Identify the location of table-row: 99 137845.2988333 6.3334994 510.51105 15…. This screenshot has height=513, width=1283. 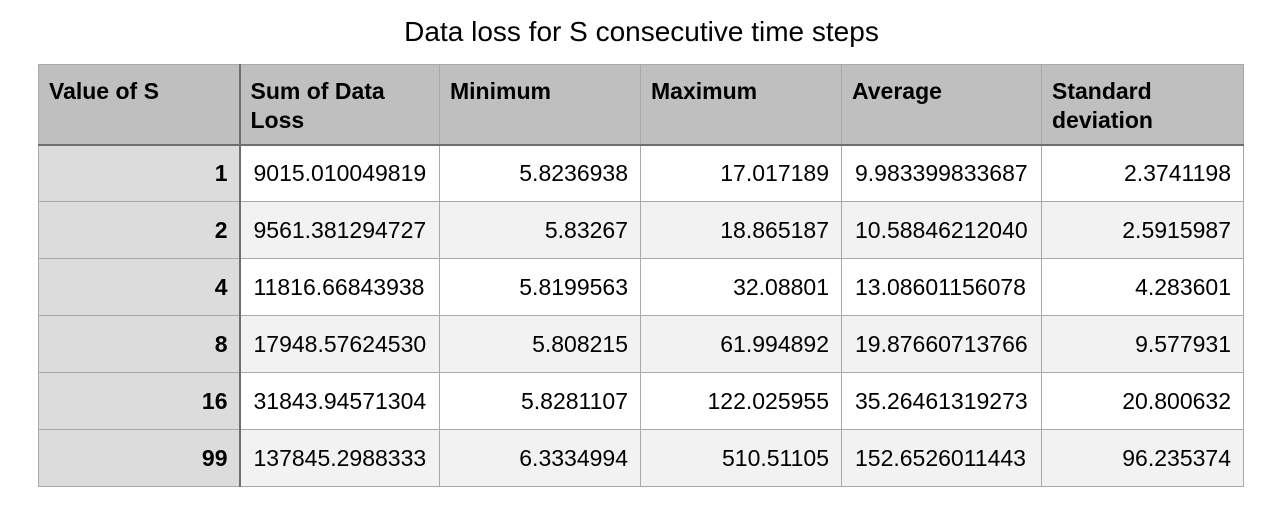
(641, 458).